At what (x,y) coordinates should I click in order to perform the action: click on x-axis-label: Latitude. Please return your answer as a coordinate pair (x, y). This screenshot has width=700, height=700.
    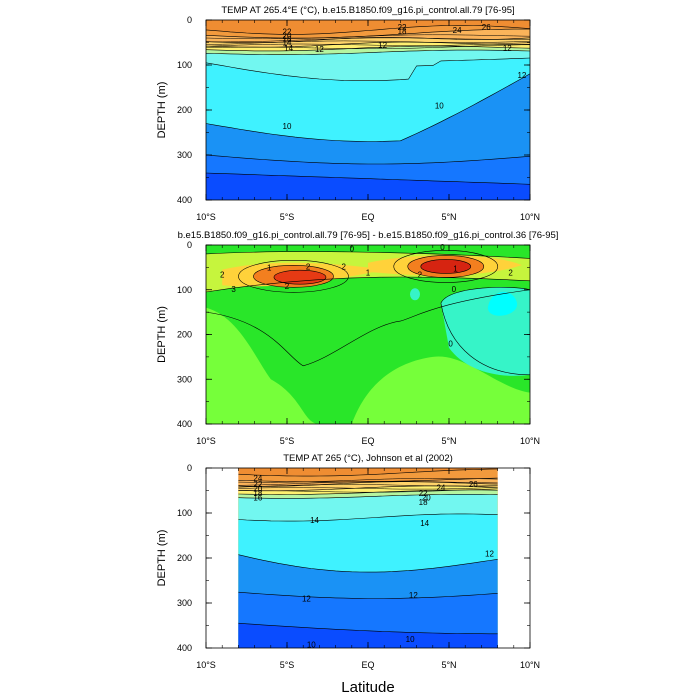
    Looking at the image, I should click on (367, 687).